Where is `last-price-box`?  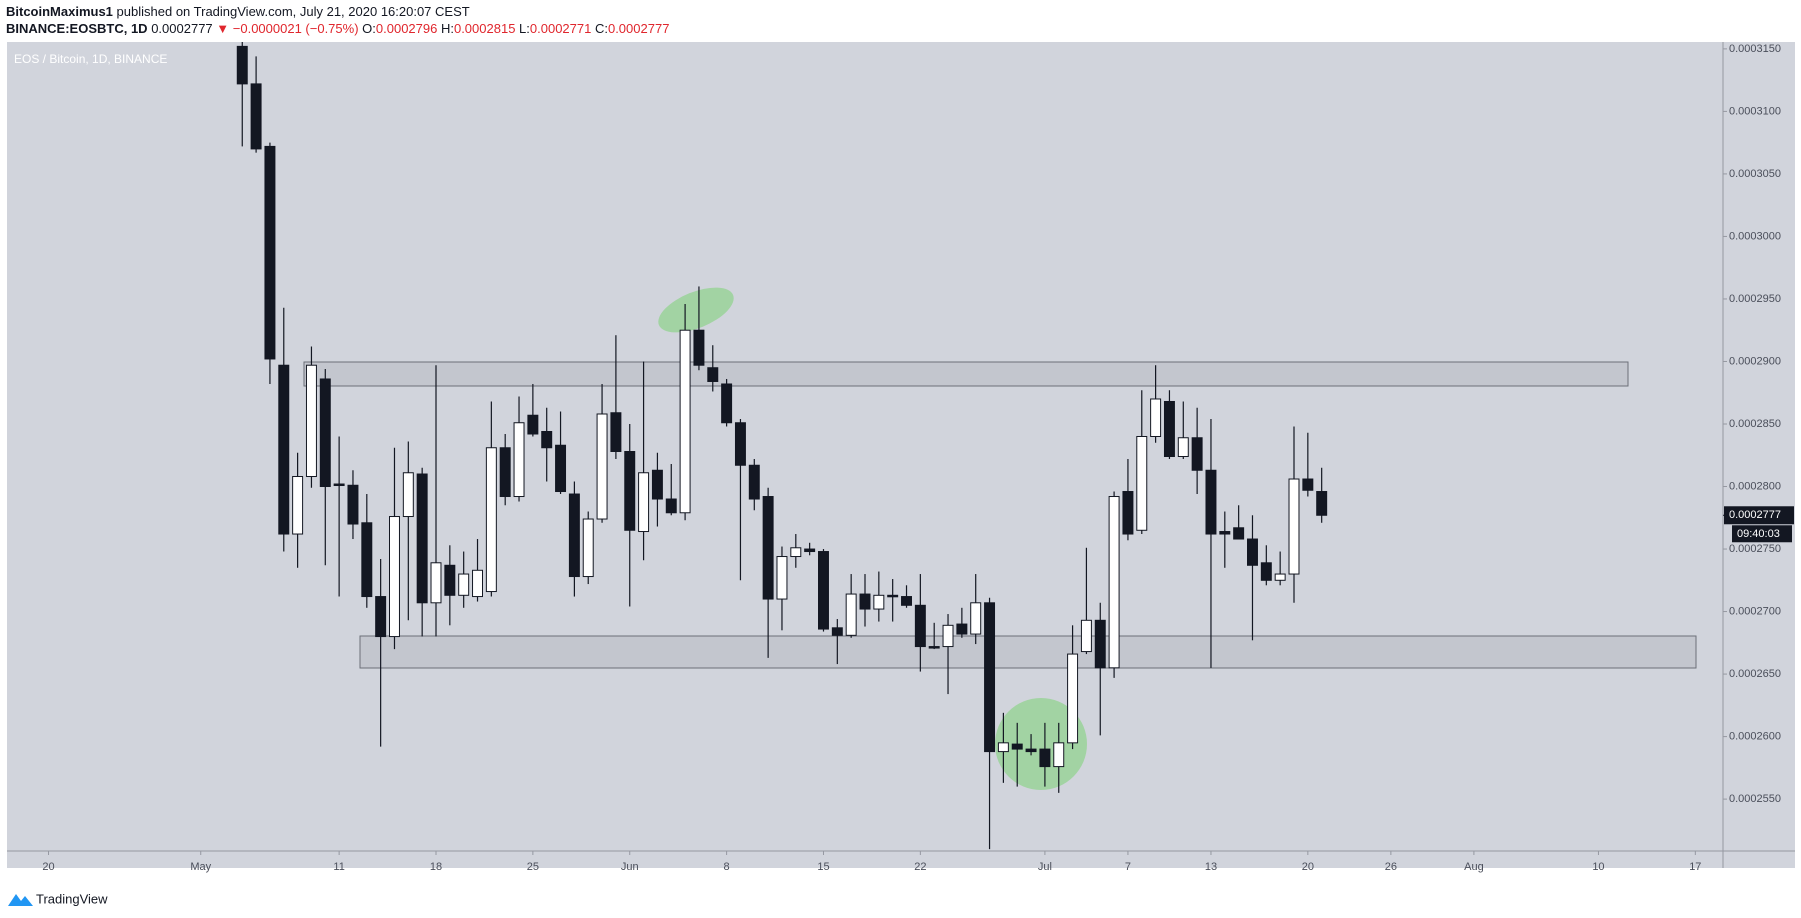
last-price-box is located at coordinates (1759, 515).